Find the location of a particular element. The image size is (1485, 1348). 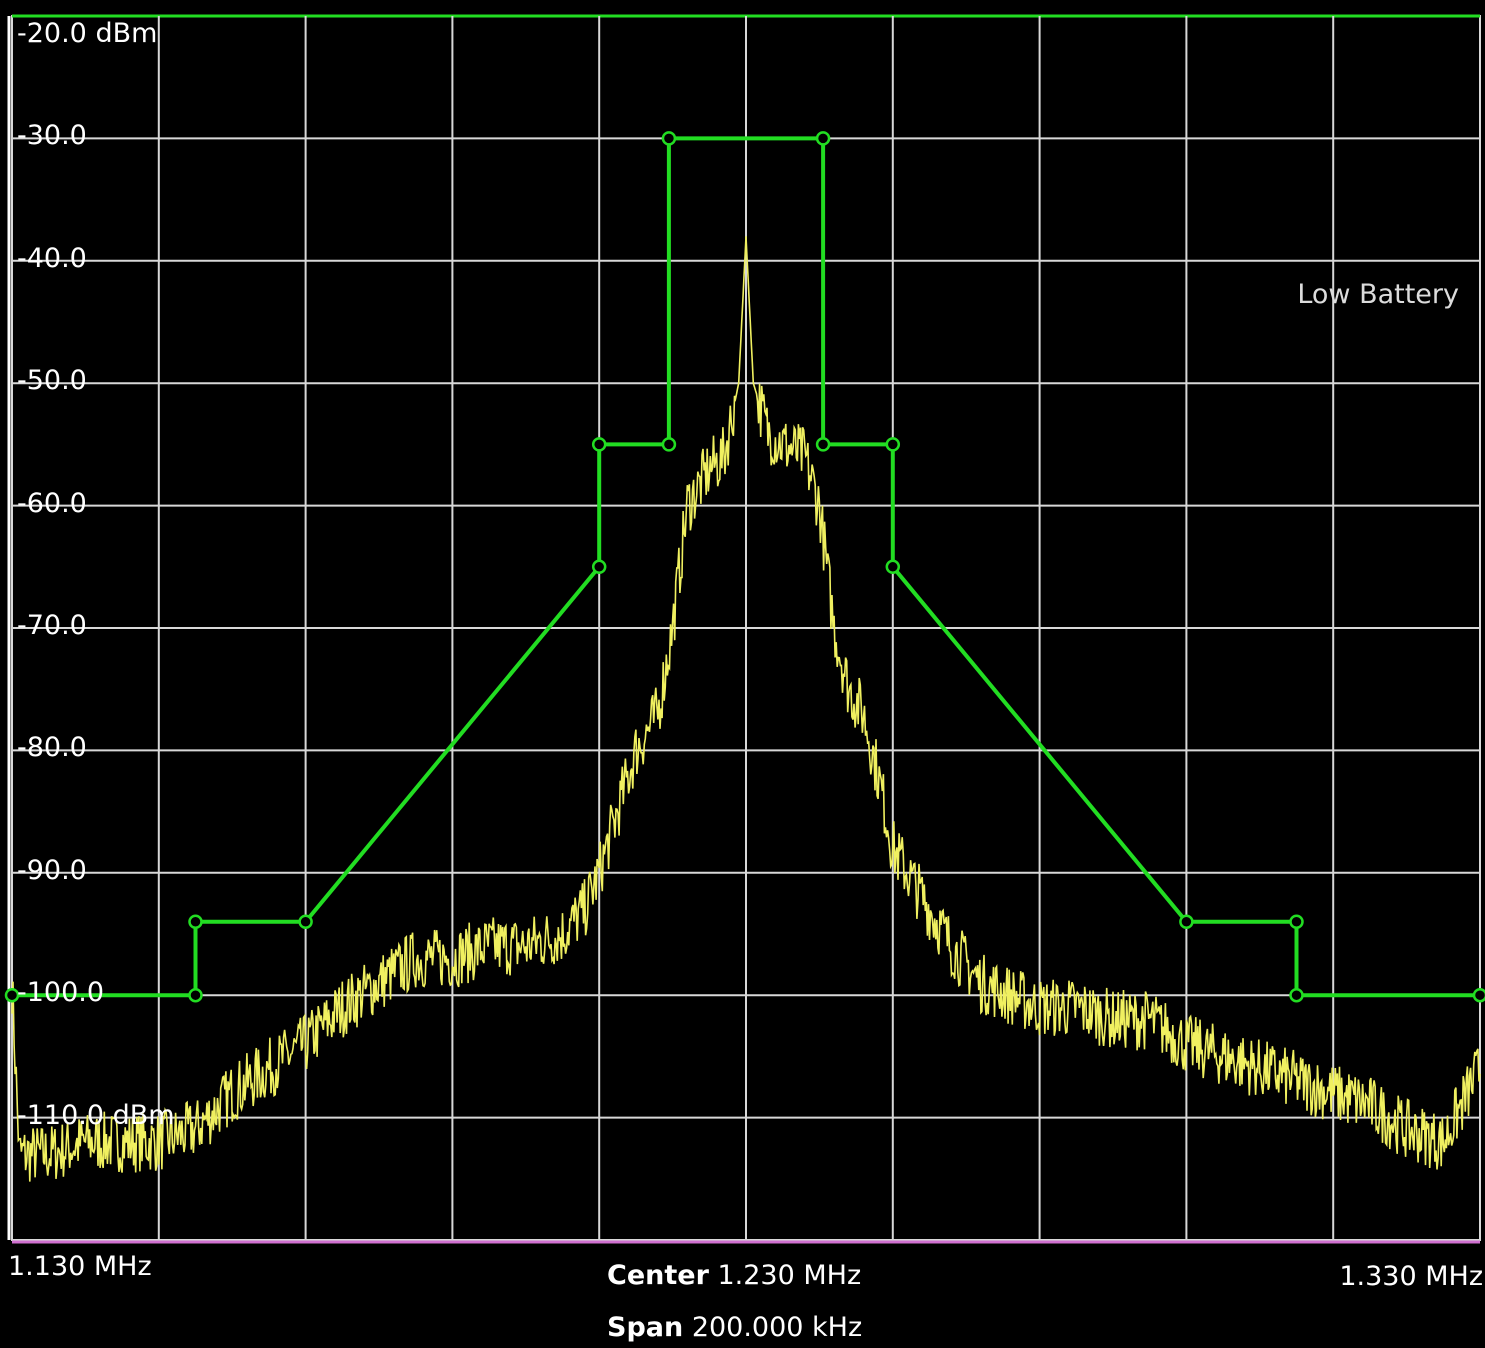

span-value: 200.000 kHz is located at coordinates (777, 1327).